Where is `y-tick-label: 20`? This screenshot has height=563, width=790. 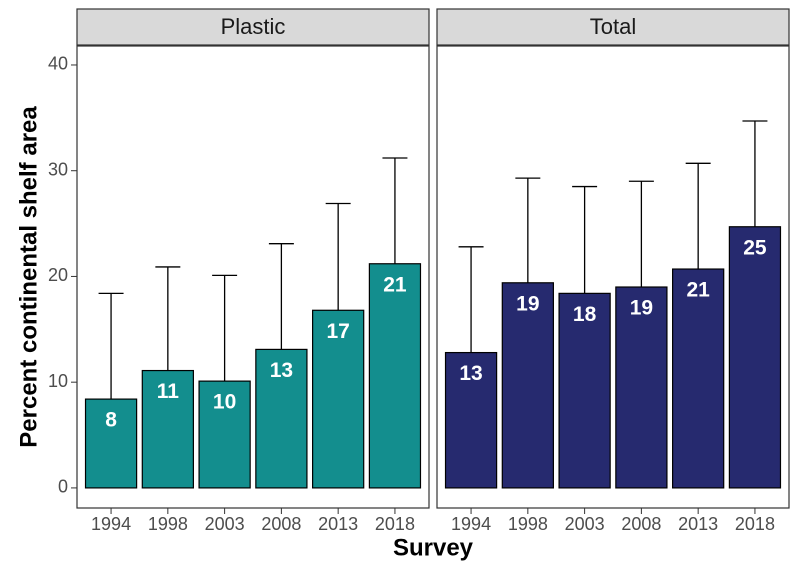
y-tick-label: 20 is located at coordinates (58, 275).